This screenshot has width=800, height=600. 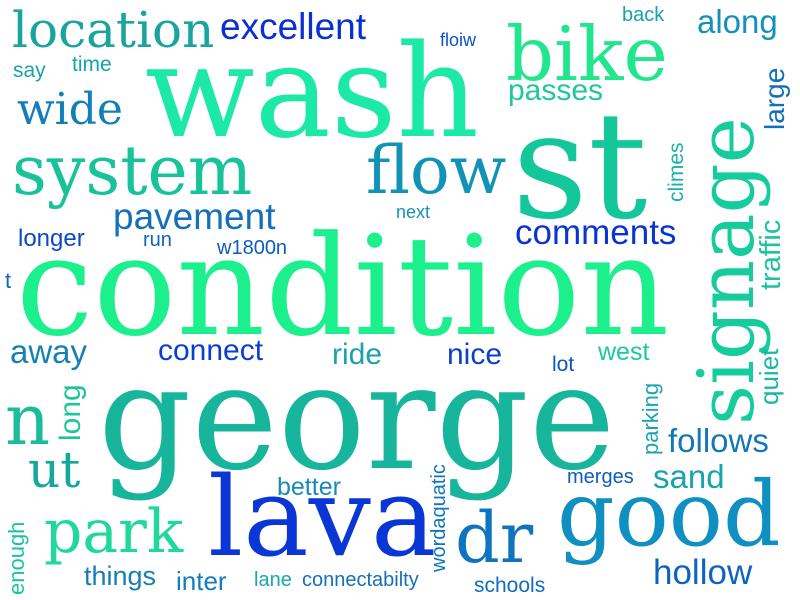 I want to click on word-say: say, so click(x=29, y=70).